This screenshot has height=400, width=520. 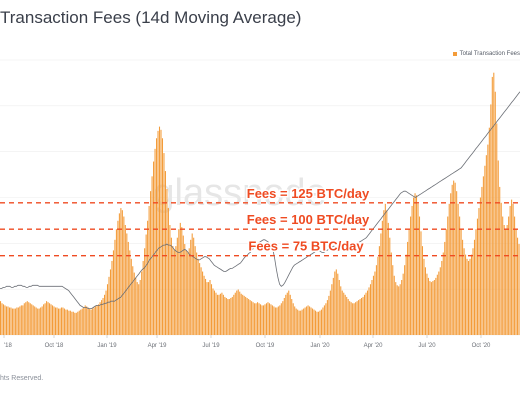 I want to click on legend-label: Total Transaction Fees, so click(x=489, y=54).